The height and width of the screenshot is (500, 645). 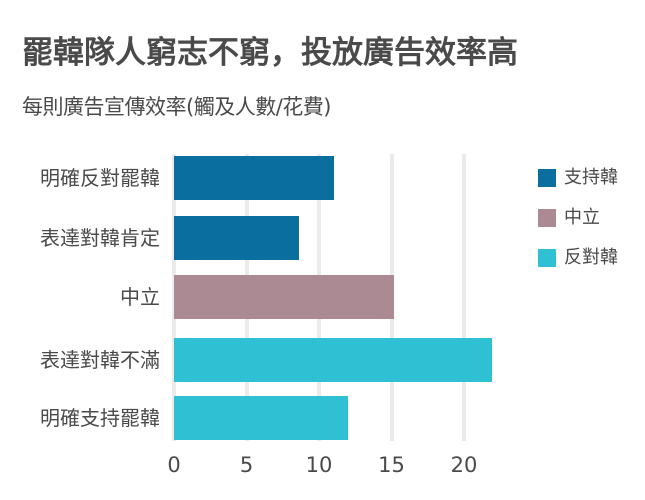 What do you see at coordinates (391, 465) in the screenshot?
I see `x-tick-label: 15` at bounding box center [391, 465].